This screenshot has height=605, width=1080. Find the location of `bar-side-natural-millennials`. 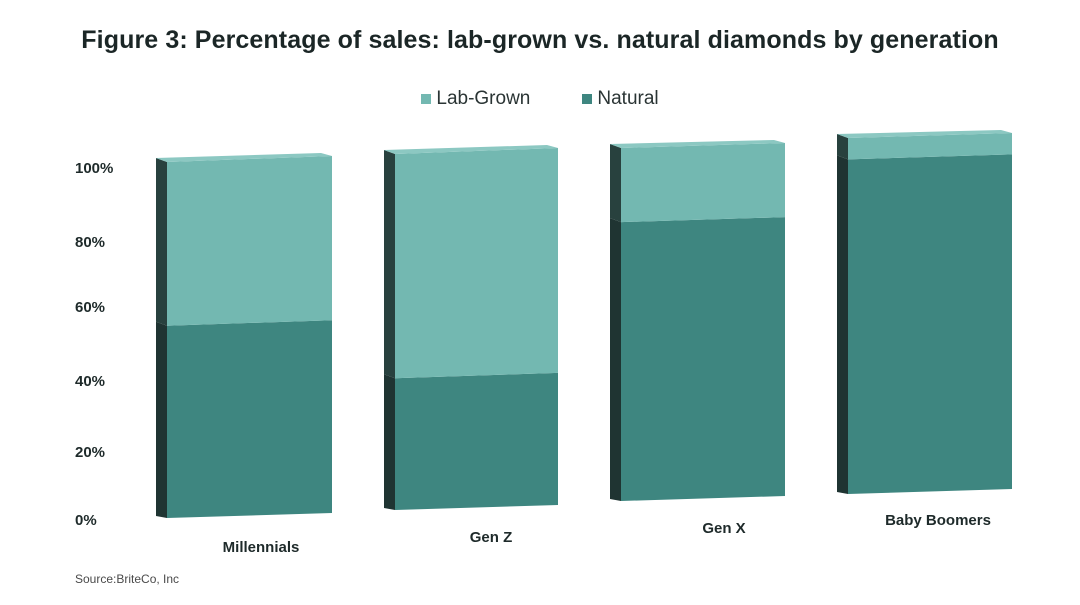

bar-side-natural-millennials is located at coordinates (161, 419).